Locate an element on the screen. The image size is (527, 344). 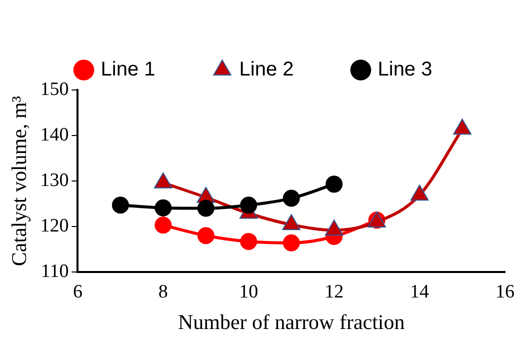
y-axis-title: Catalyst volume, m³ is located at coordinates (19, 181).